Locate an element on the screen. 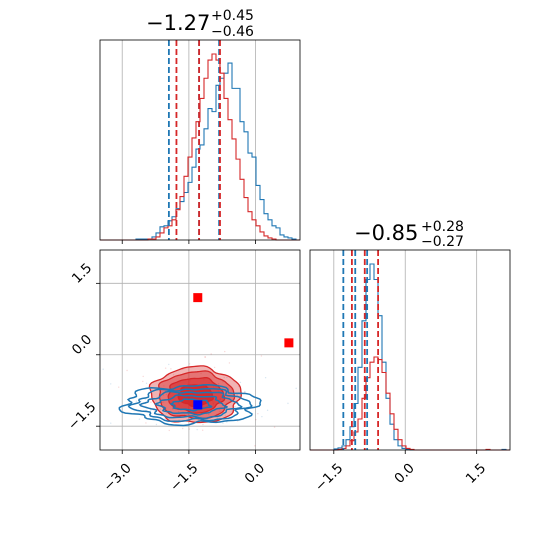 The image size is (550, 550). panel-title-upper: +0.45 is located at coordinates (232, 16).